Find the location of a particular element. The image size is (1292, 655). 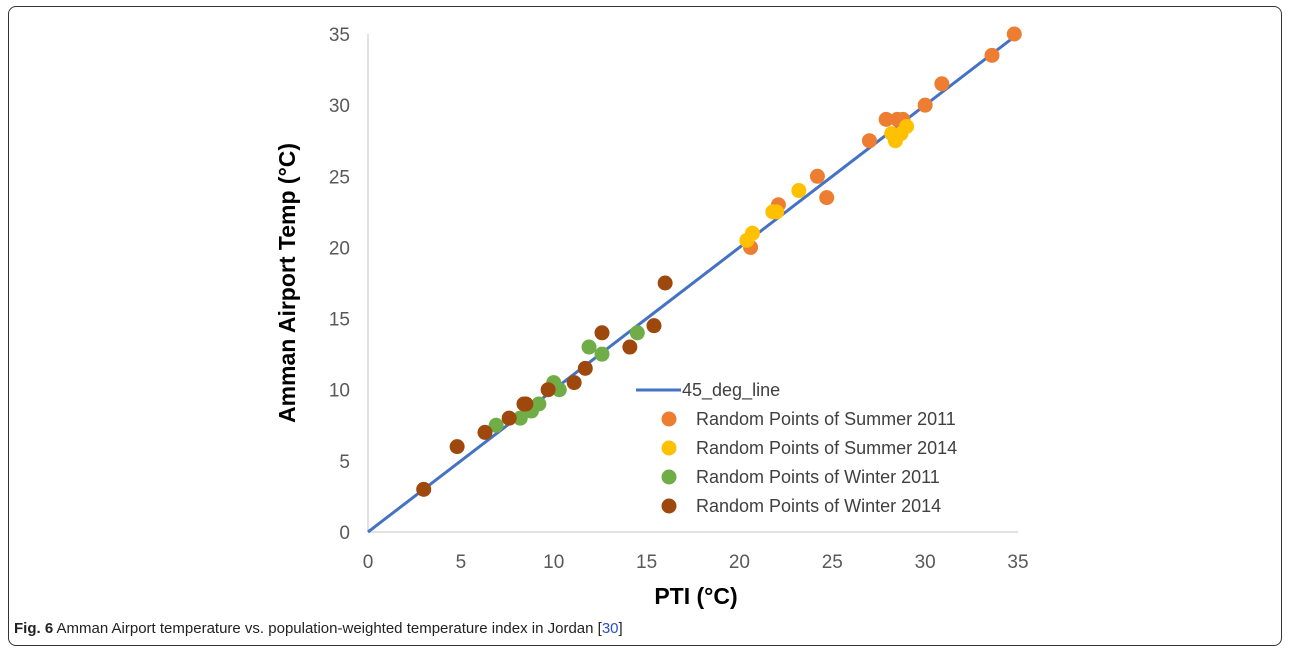

y-tick-label: 0 is located at coordinates (344, 533).